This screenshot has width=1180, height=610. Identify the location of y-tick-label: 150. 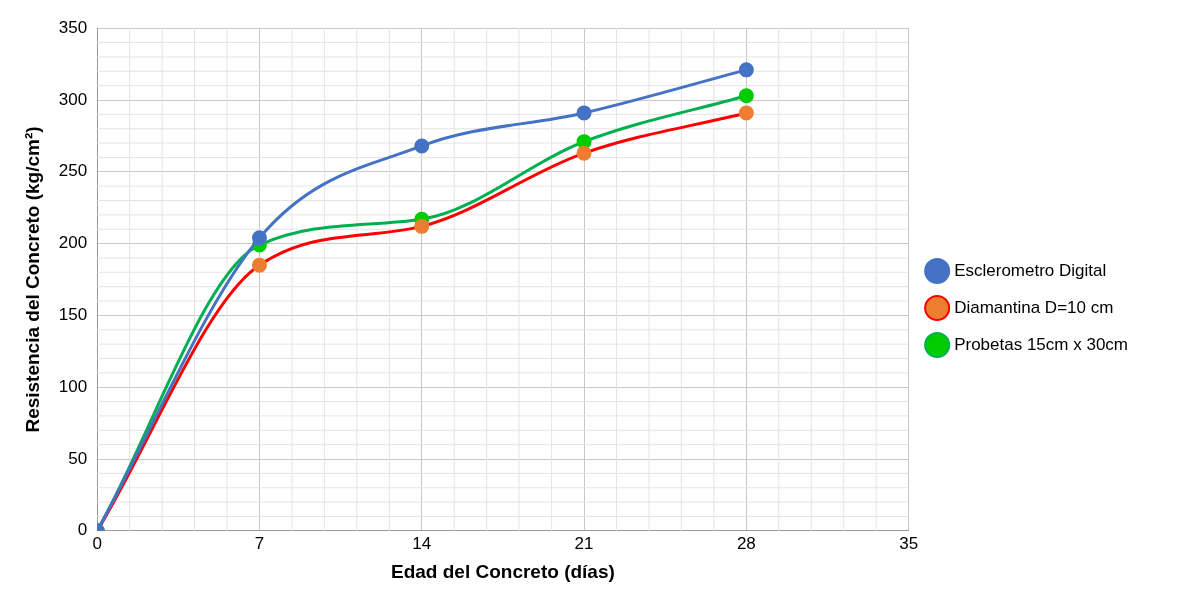
(73, 315).